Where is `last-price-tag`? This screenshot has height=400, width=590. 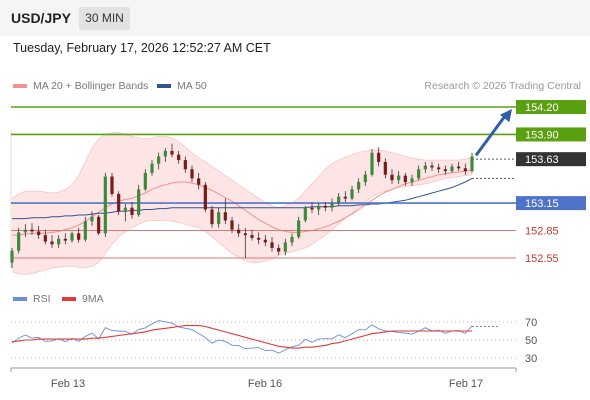 last-price-tag is located at coordinates (551, 159).